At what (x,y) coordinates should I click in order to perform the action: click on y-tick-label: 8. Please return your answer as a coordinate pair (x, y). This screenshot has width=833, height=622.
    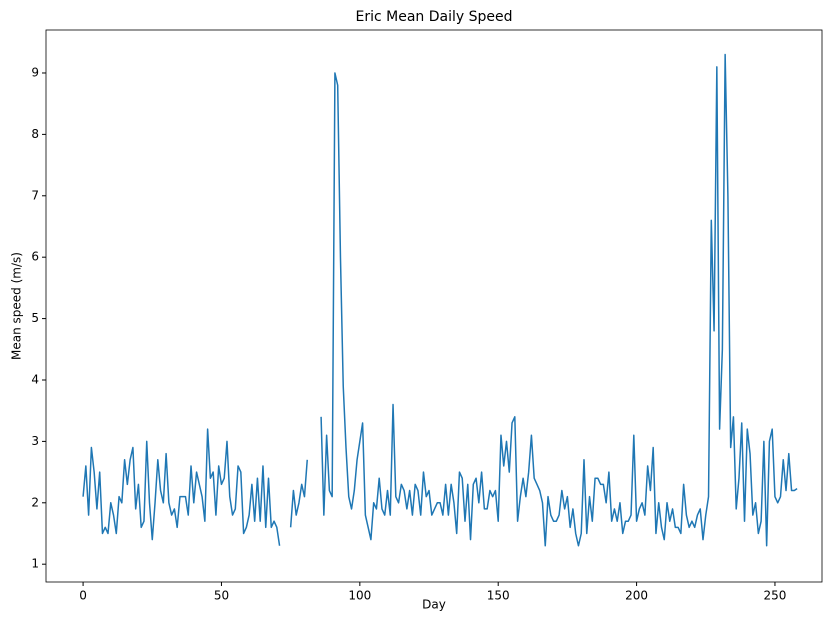
    Looking at the image, I should click on (35, 134).